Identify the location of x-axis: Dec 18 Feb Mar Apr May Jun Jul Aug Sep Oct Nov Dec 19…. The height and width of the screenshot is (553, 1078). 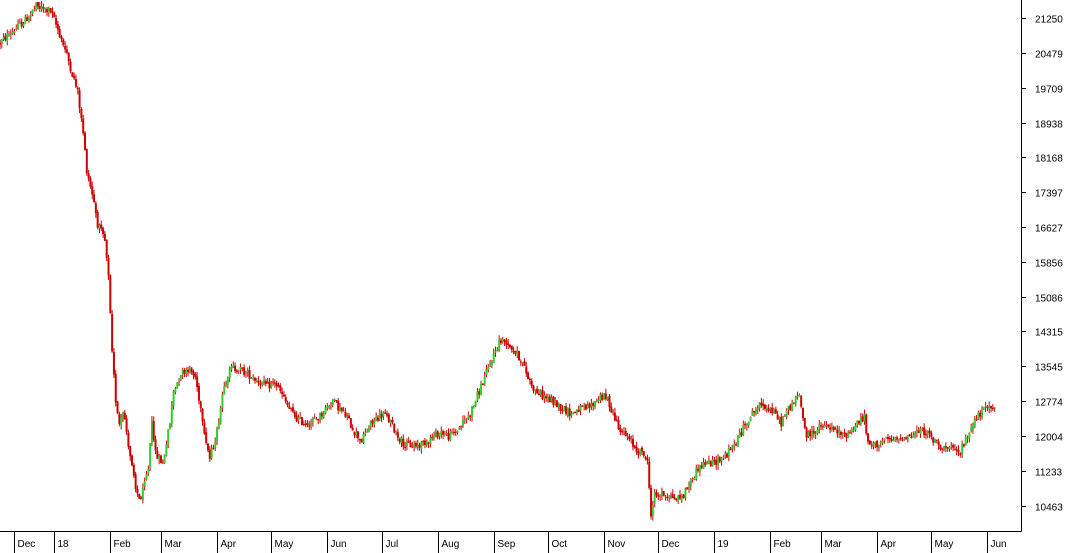
(510, 542).